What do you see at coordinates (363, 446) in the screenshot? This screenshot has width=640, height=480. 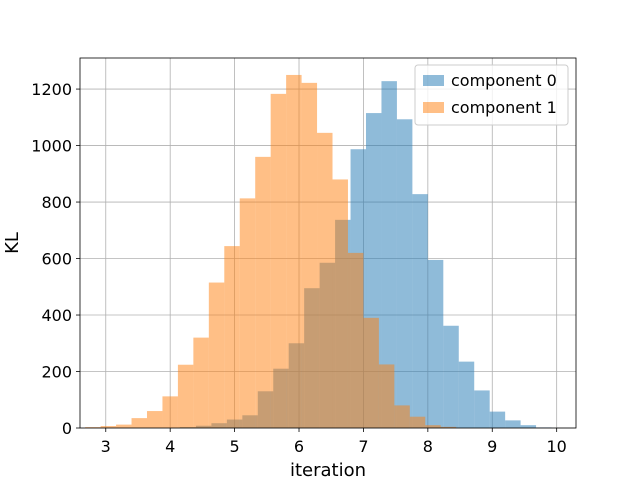 I see `x-tick-label: 7` at bounding box center [363, 446].